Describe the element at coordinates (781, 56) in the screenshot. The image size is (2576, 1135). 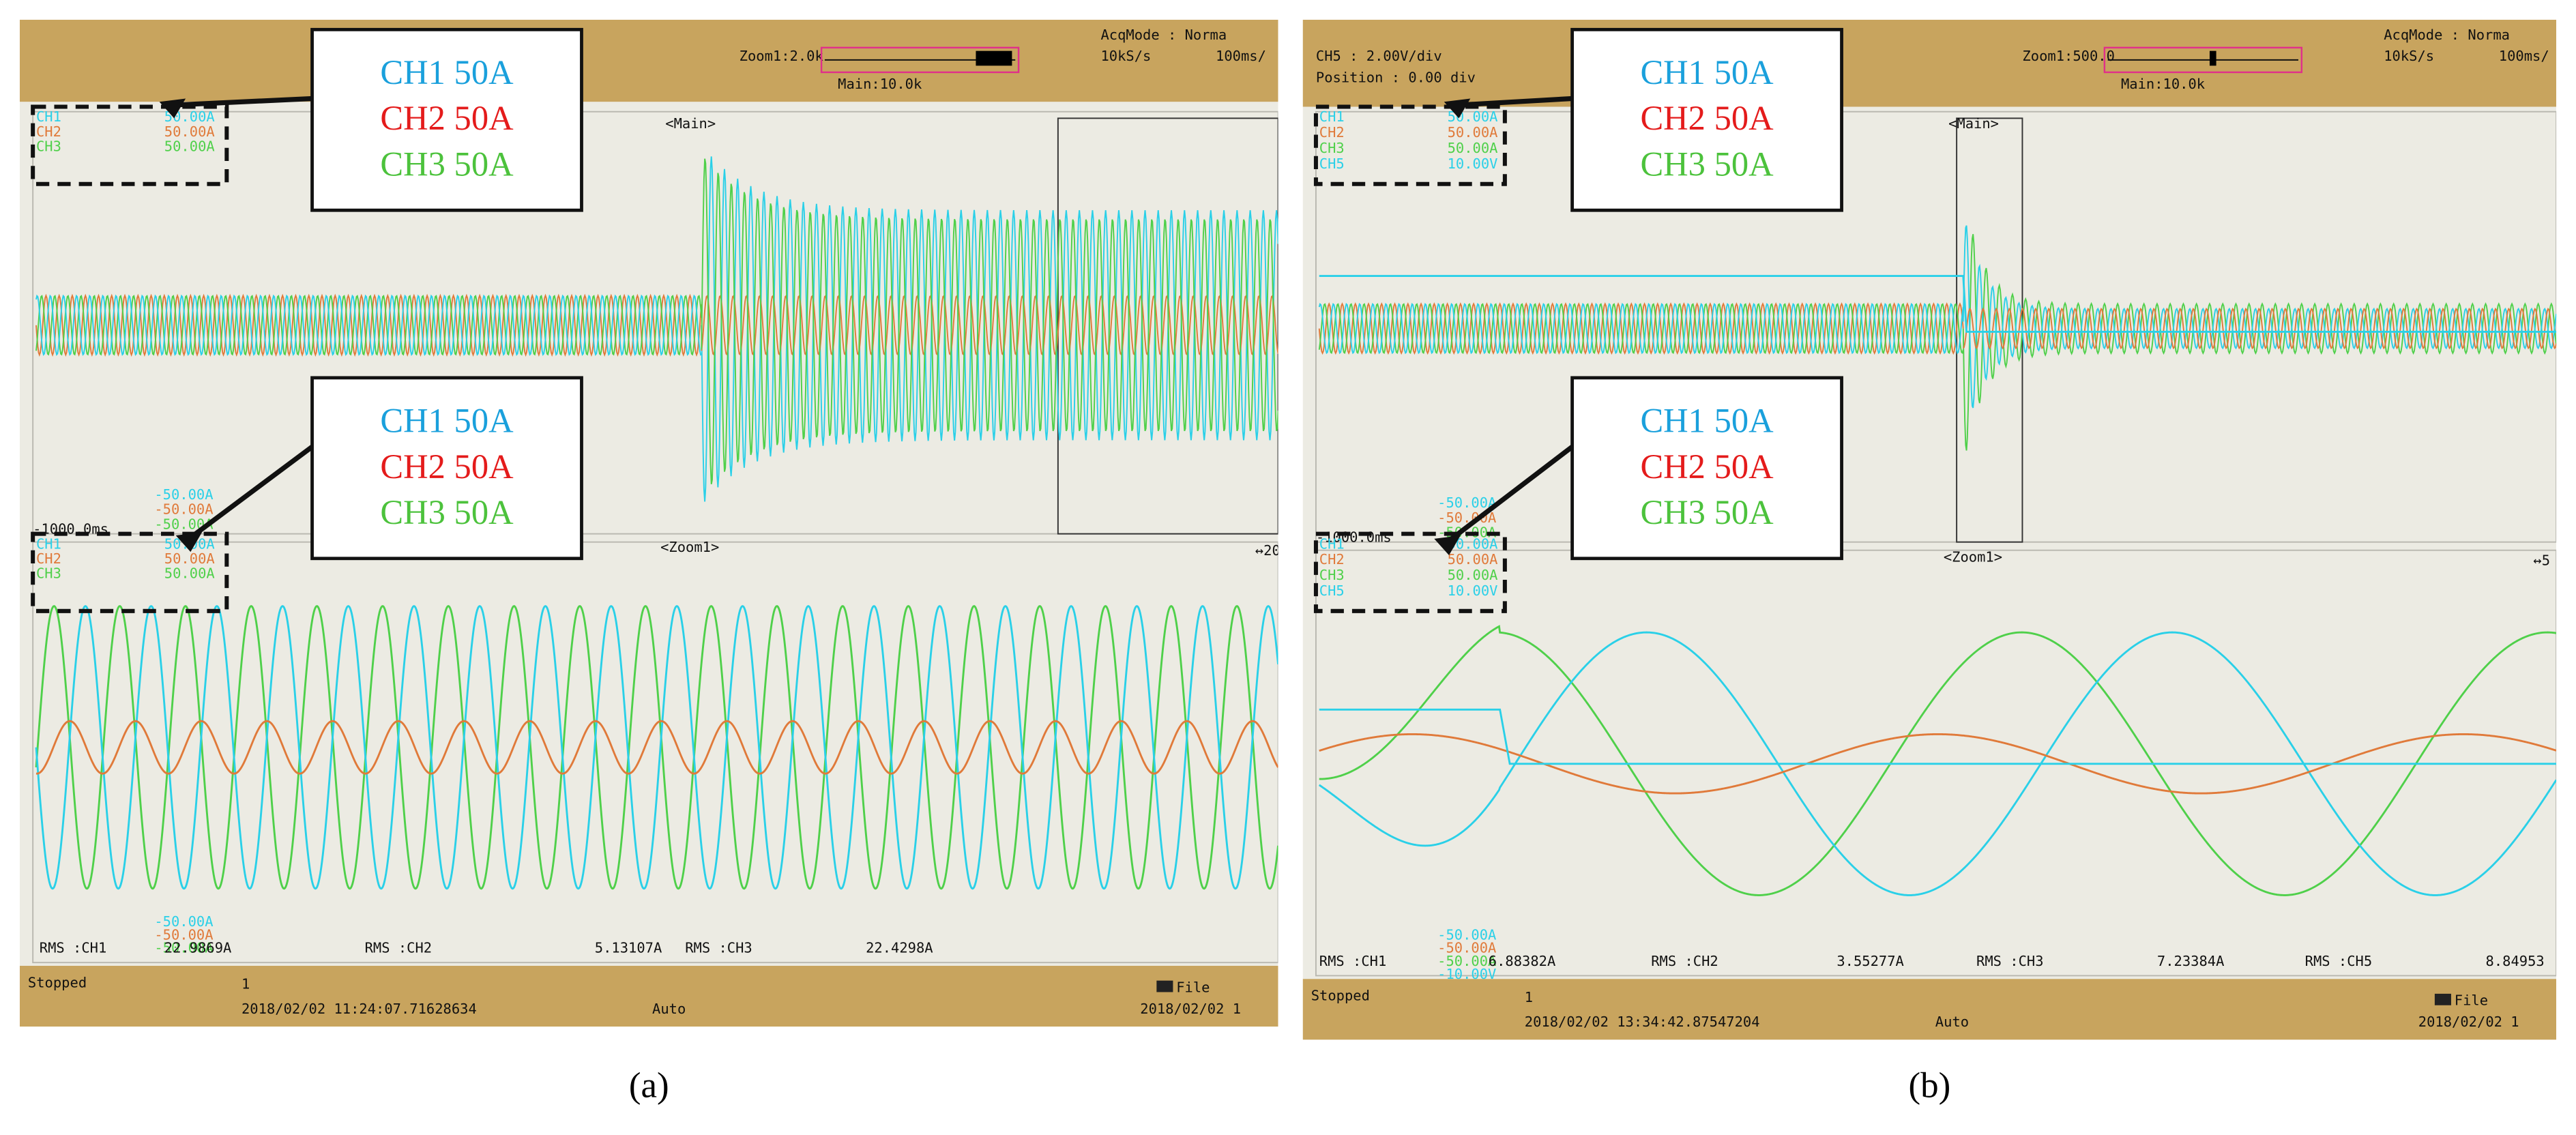
I see `zoom-factor: Zoom1:2.0k` at that location.